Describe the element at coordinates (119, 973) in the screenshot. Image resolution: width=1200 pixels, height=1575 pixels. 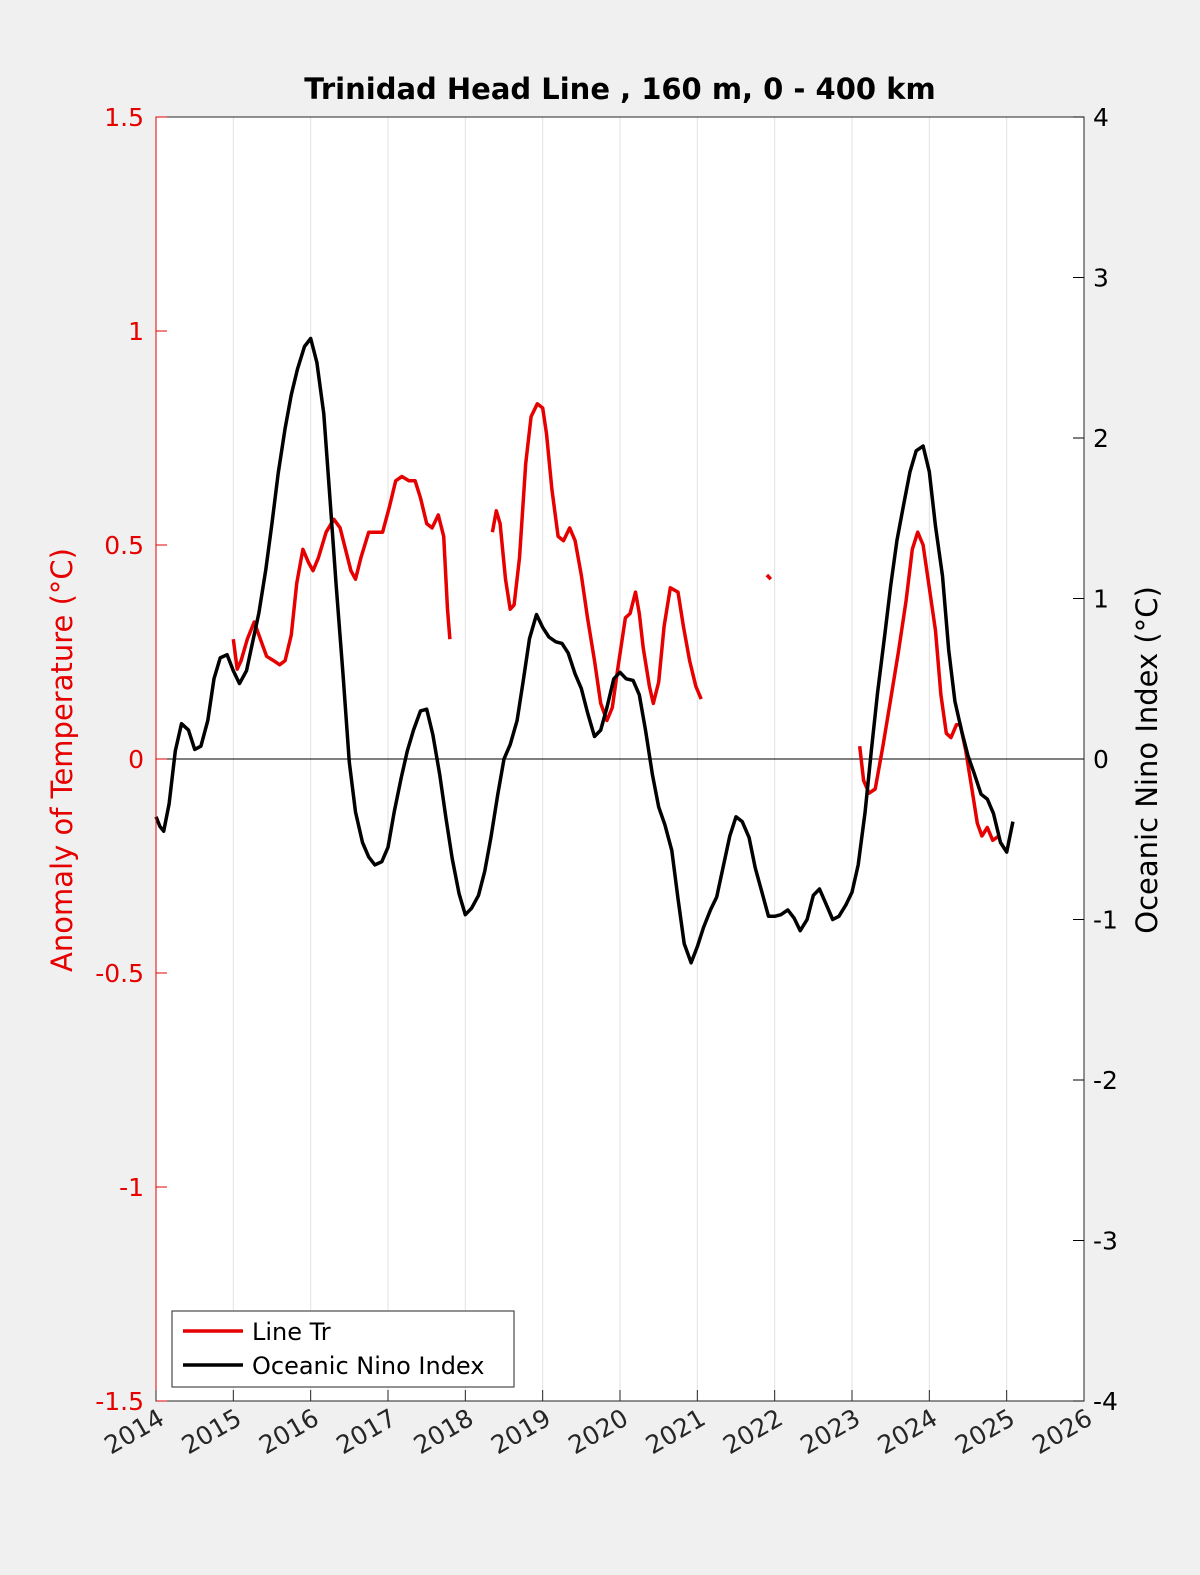
I see `left-tick-label: -0.5` at that location.